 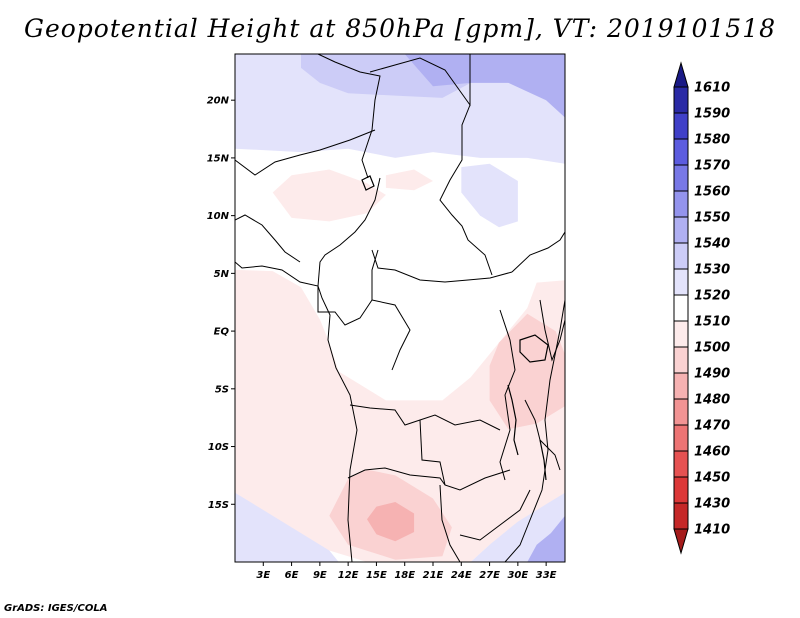 I want to click on lake-victoria, so click(x=534, y=348).